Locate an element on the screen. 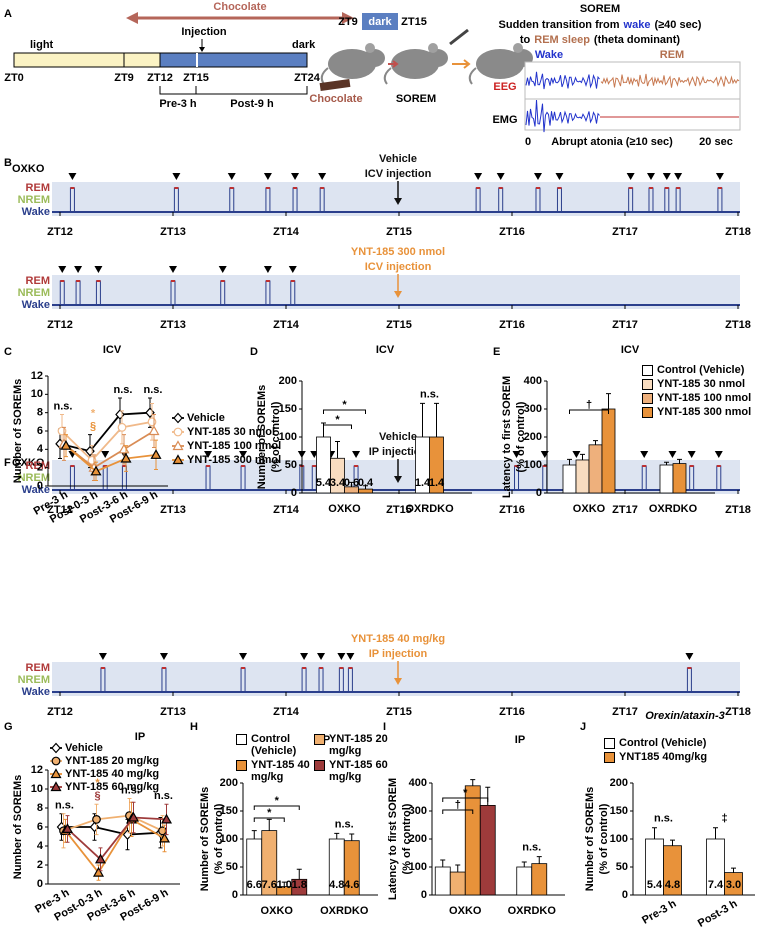 The width and height of the screenshot is (762, 944). arrow is located at coordinates (393, 64).